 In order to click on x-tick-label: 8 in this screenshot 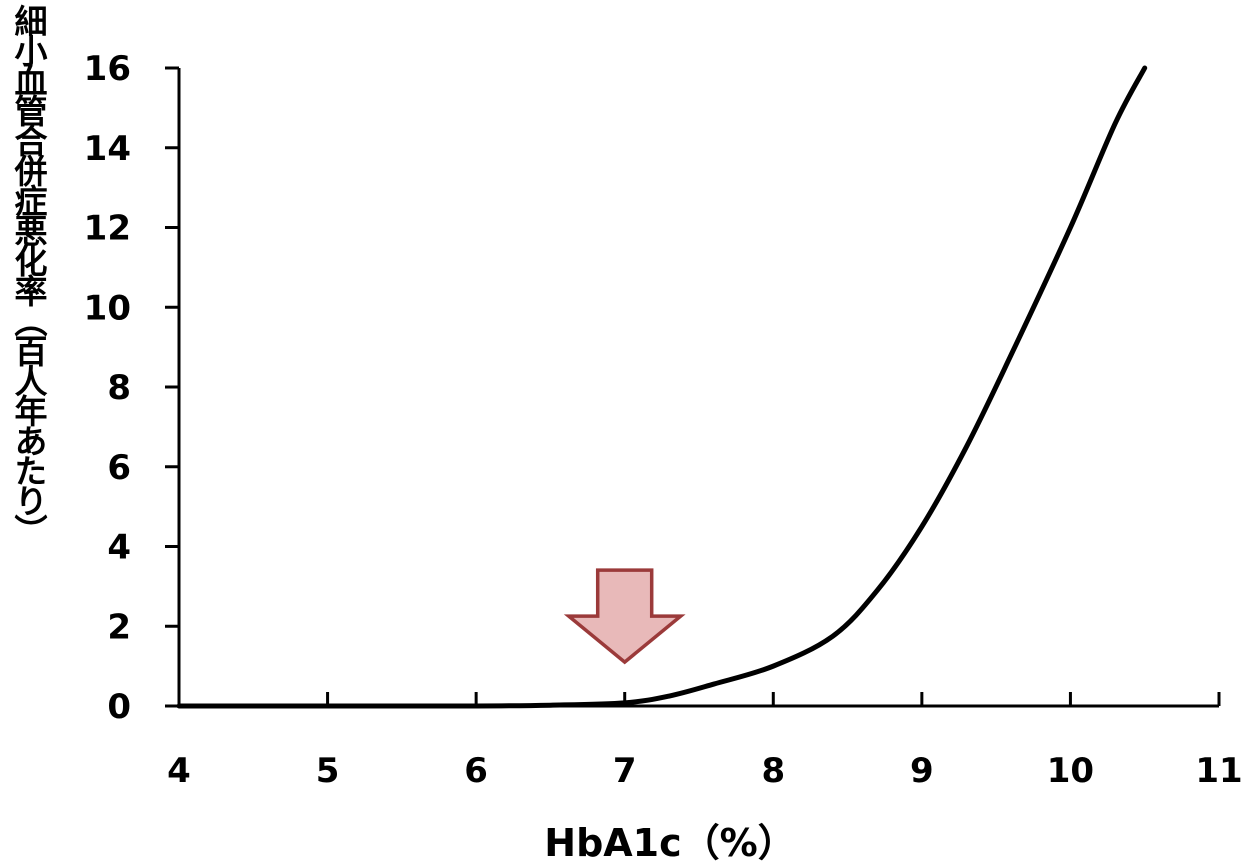, I will do `click(773, 771)`.